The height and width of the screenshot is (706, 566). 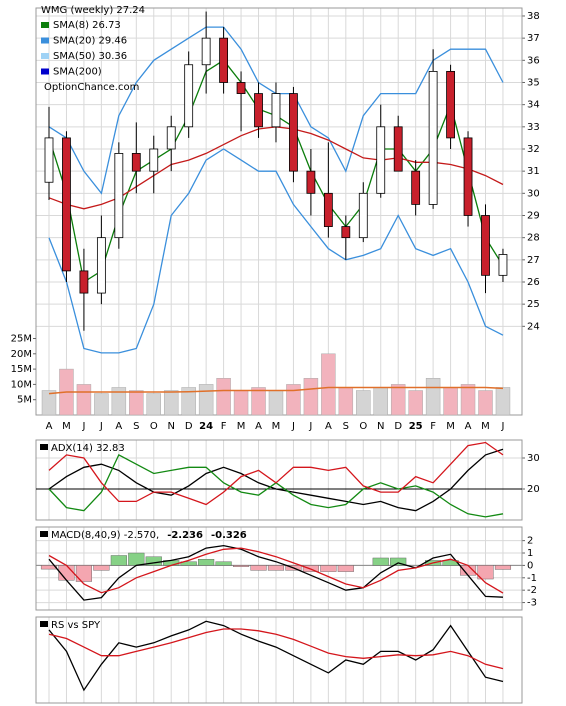 What do you see at coordinates (77, 72) in the screenshot?
I see `legend-label: SMA(200)` at bounding box center [77, 72].